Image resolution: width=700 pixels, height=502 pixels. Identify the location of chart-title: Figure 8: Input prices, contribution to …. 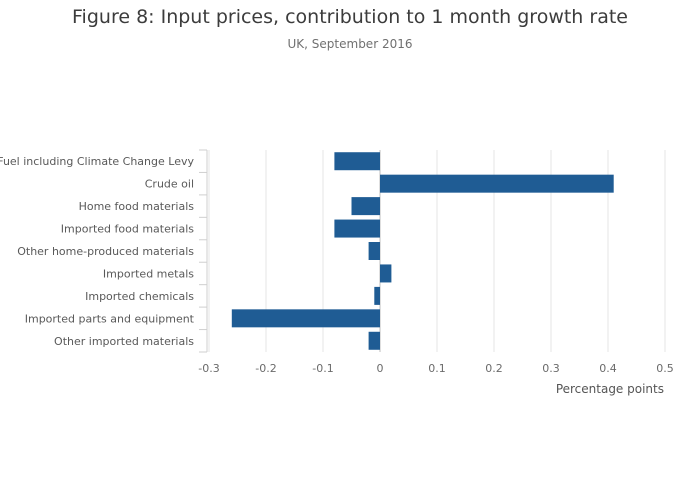
(350, 17).